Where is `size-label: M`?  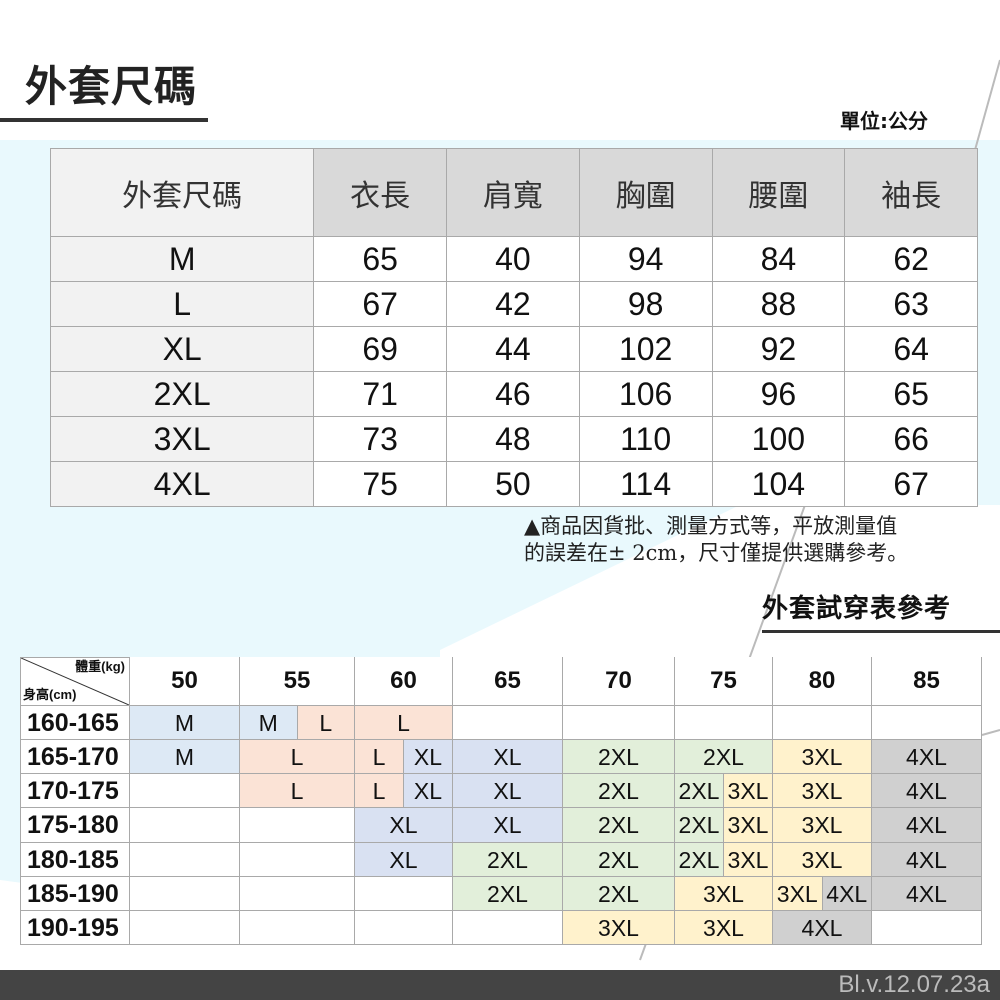 size-label: M is located at coordinates (182, 259).